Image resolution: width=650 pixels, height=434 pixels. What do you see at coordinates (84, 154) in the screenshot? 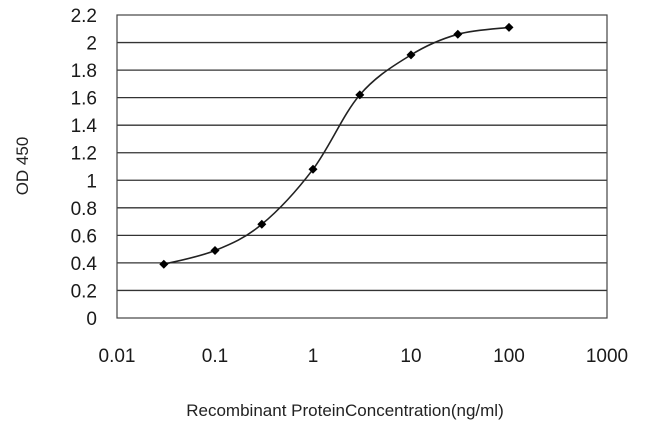
I see `y-tick-label: 1.2` at bounding box center [84, 154].